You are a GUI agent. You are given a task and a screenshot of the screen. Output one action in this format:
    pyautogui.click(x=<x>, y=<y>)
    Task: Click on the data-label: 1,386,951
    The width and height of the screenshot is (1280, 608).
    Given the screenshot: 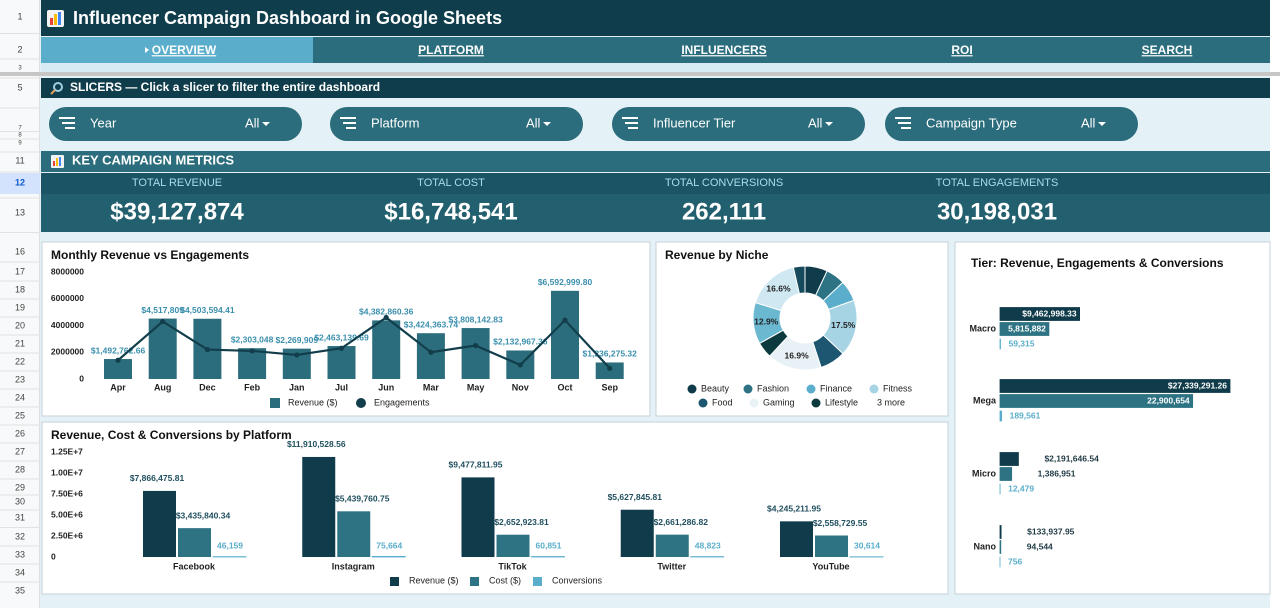 What is the action you would take?
    pyautogui.click(x=1057, y=473)
    